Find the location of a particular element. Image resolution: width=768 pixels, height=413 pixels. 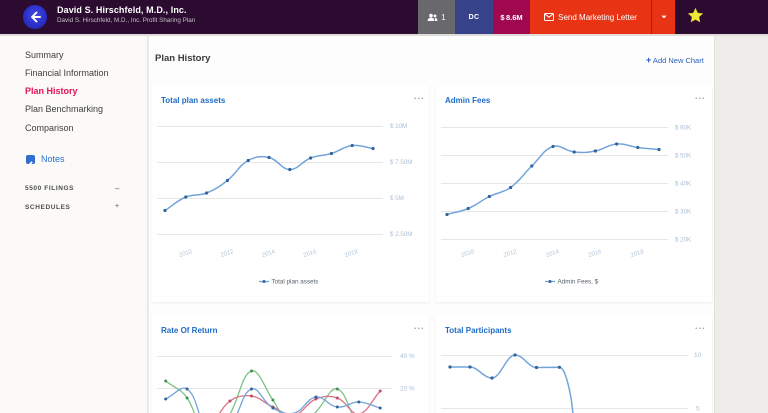

svg-text: $ 2.50M is located at coordinates (401, 234).